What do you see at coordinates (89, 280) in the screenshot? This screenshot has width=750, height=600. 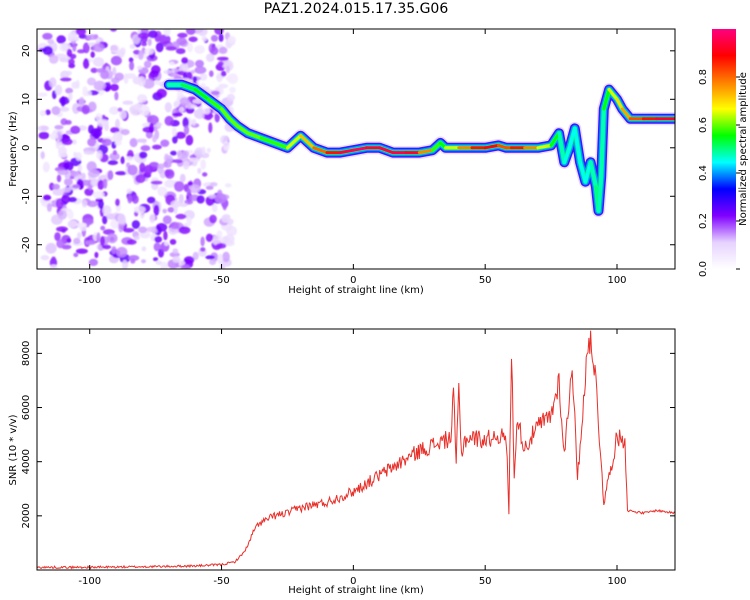 I see `spectrogram-x-tick-label: -100` at bounding box center [89, 280].